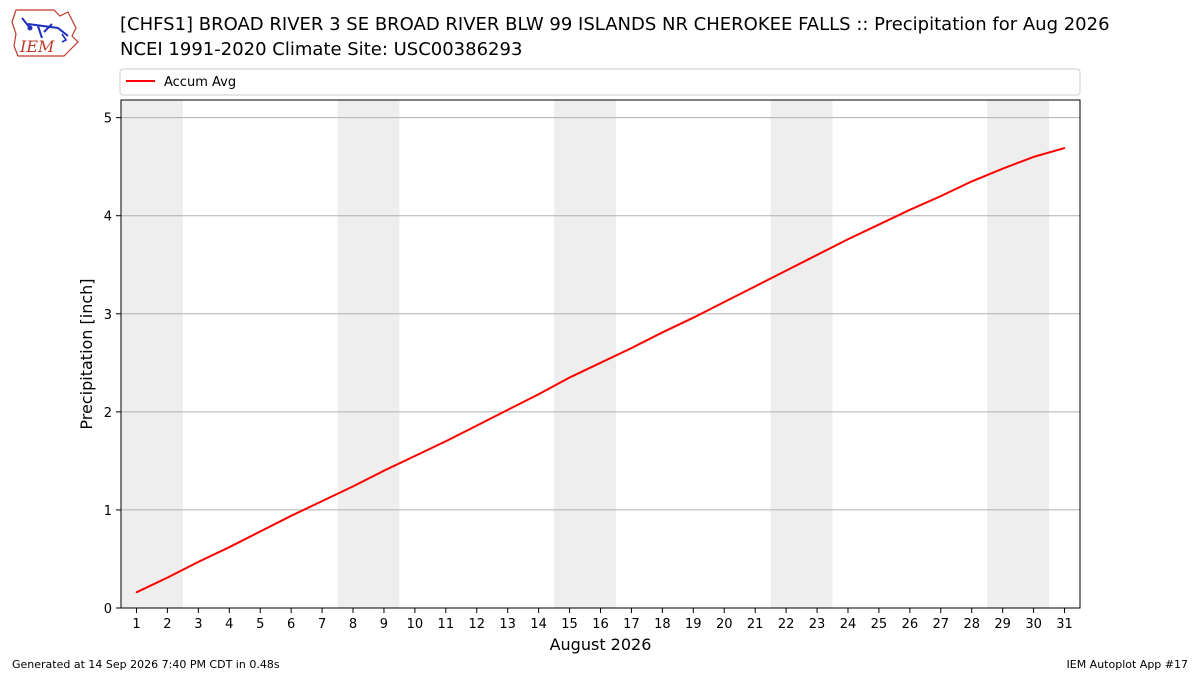 Image resolution: width=1200 pixels, height=675 pixels. I want to click on x-tick-label-8: 8, so click(353, 624).